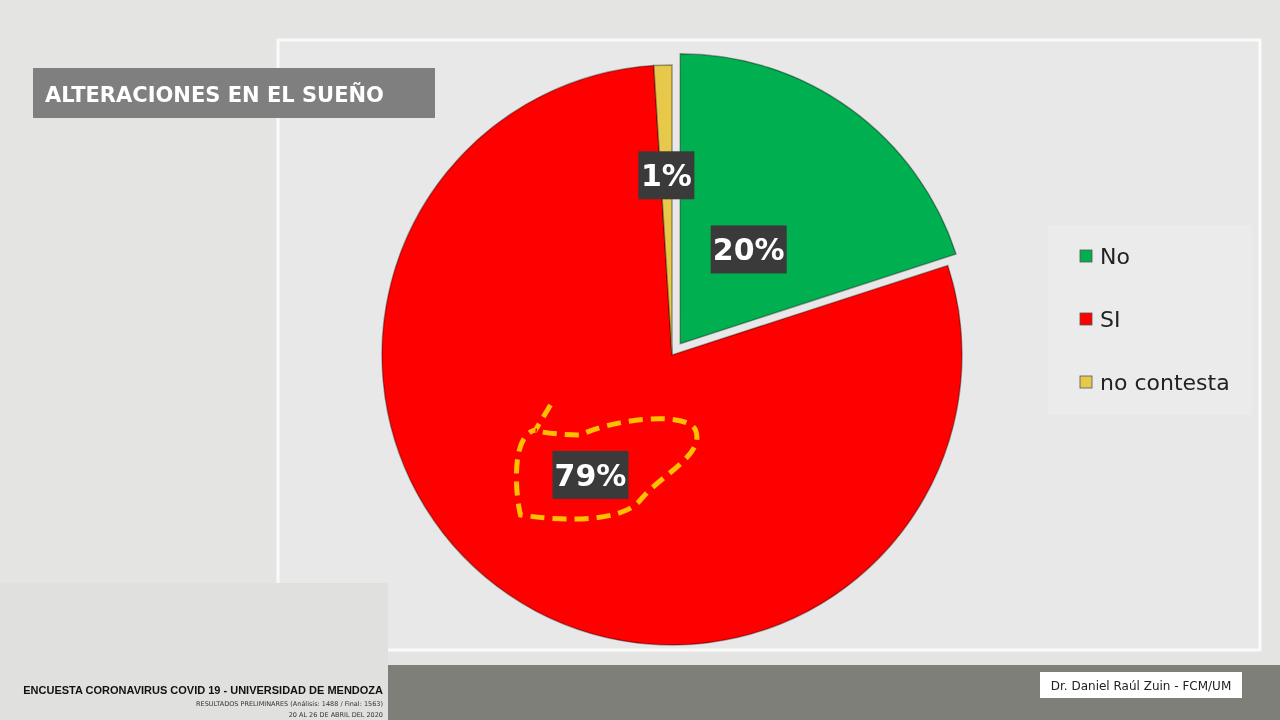  What do you see at coordinates (214, 94) in the screenshot?
I see `text: ALTERACIONES EN EL SUEÑO` at bounding box center [214, 94].